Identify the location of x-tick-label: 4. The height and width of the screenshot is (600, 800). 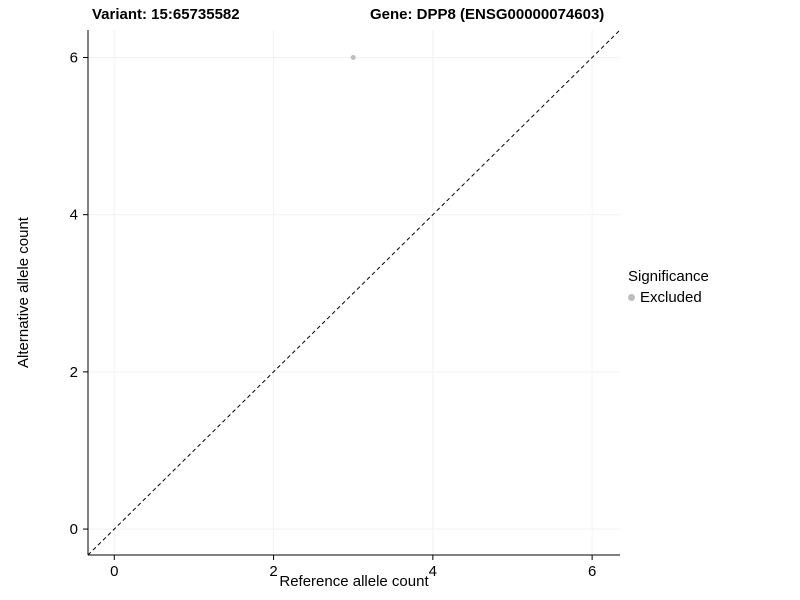
(433, 571).